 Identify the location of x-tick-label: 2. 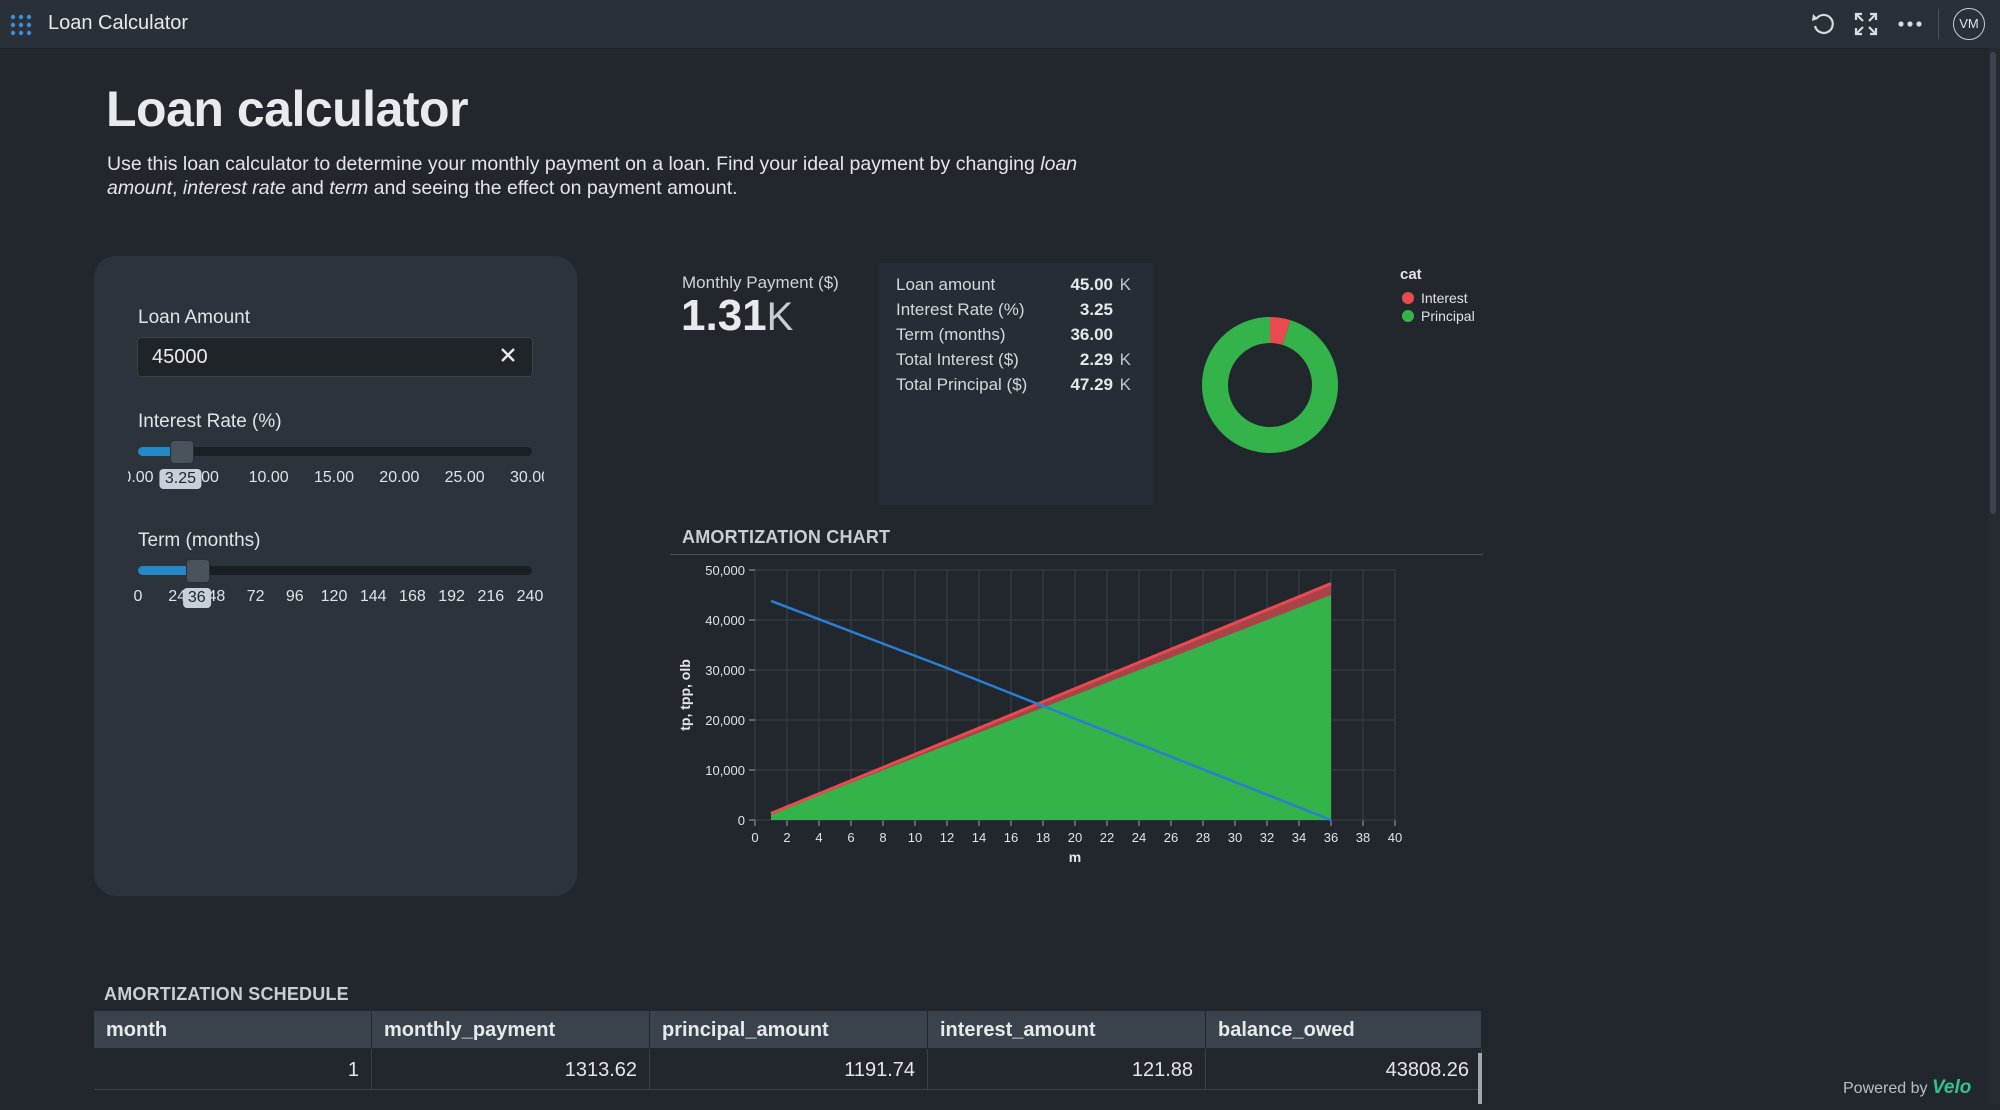
(786, 837).